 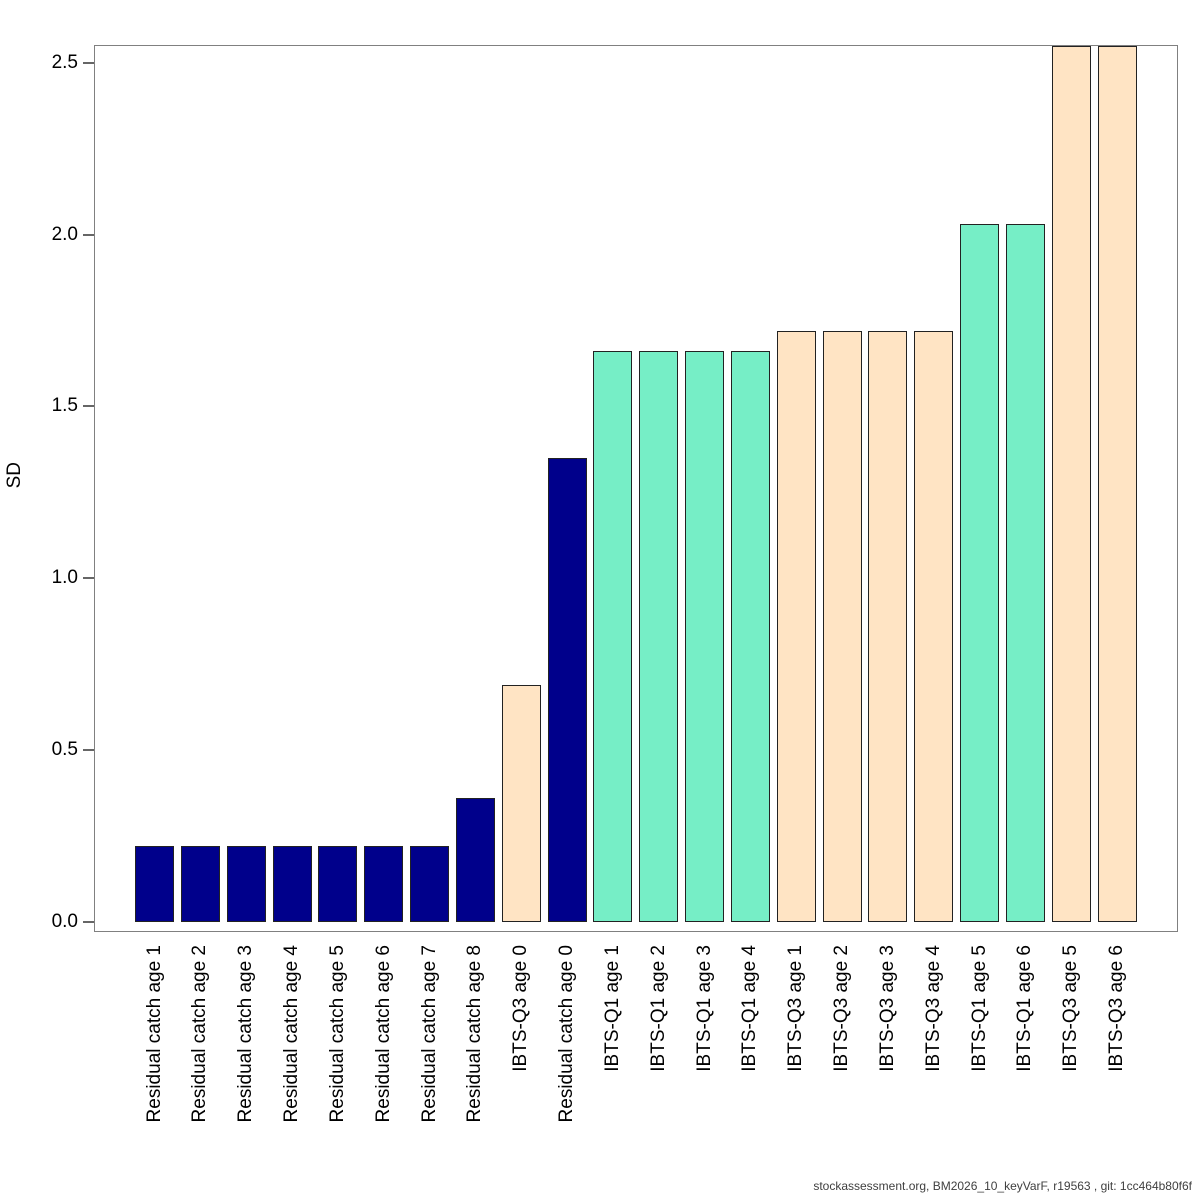 I want to click on x-tick-label: IBTS-Q3 age 4, so click(x=933, y=1008).